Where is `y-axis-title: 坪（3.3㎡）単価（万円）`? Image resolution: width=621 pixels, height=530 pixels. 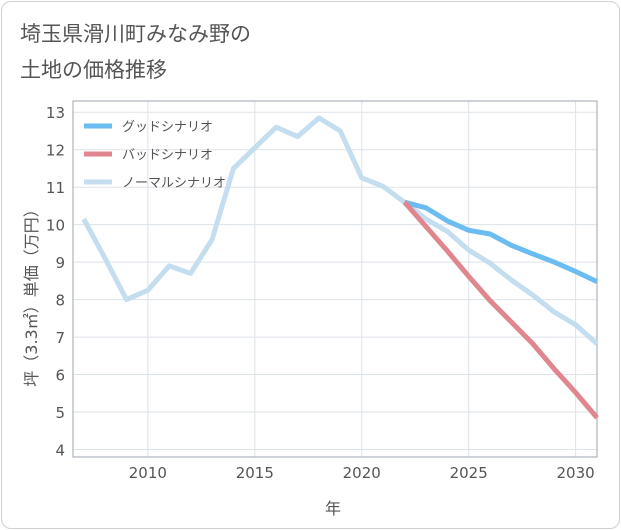
y-axis-title: 坪（3.3㎡）単価（万円） is located at coordinates (31, 293).